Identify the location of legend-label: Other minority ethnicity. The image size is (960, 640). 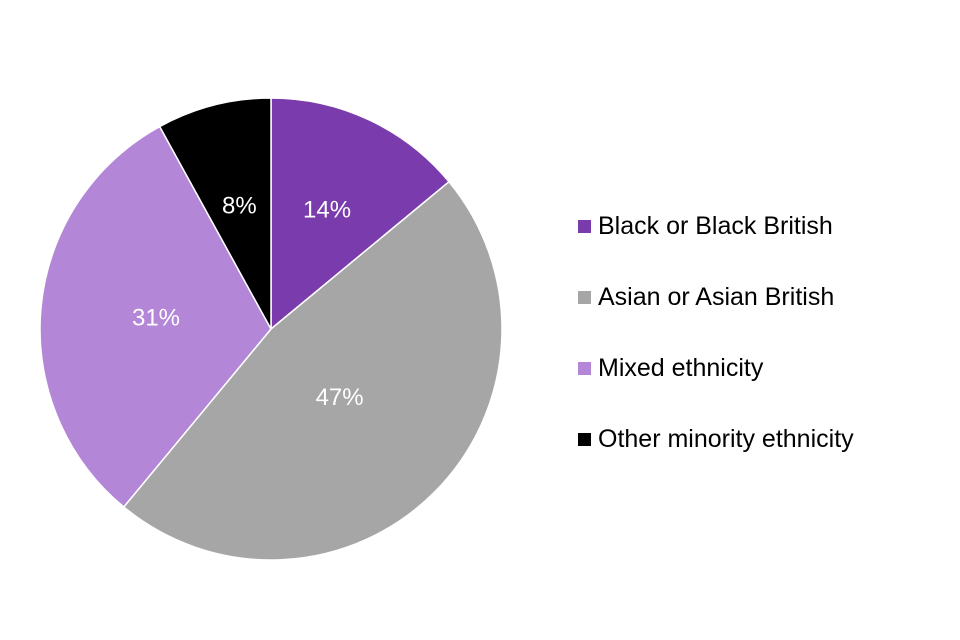
(726, 438).